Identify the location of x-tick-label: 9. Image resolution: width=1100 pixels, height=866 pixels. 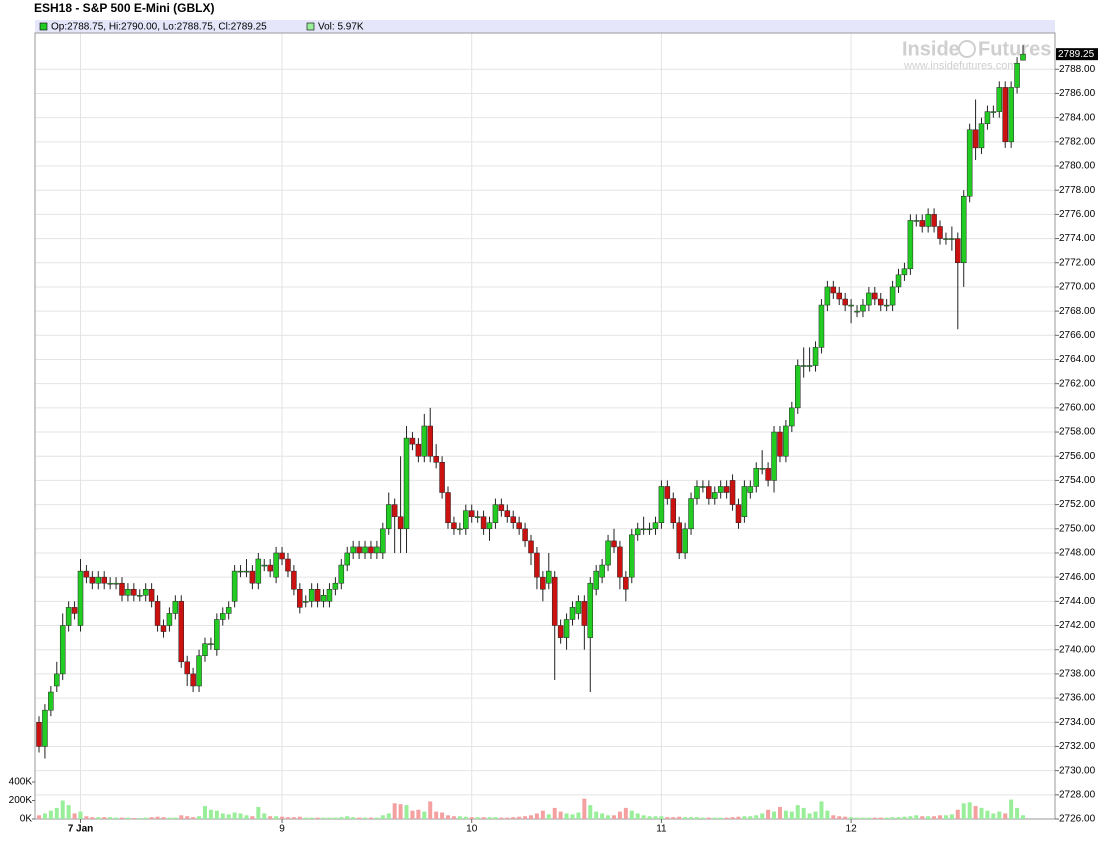
(282, 829).